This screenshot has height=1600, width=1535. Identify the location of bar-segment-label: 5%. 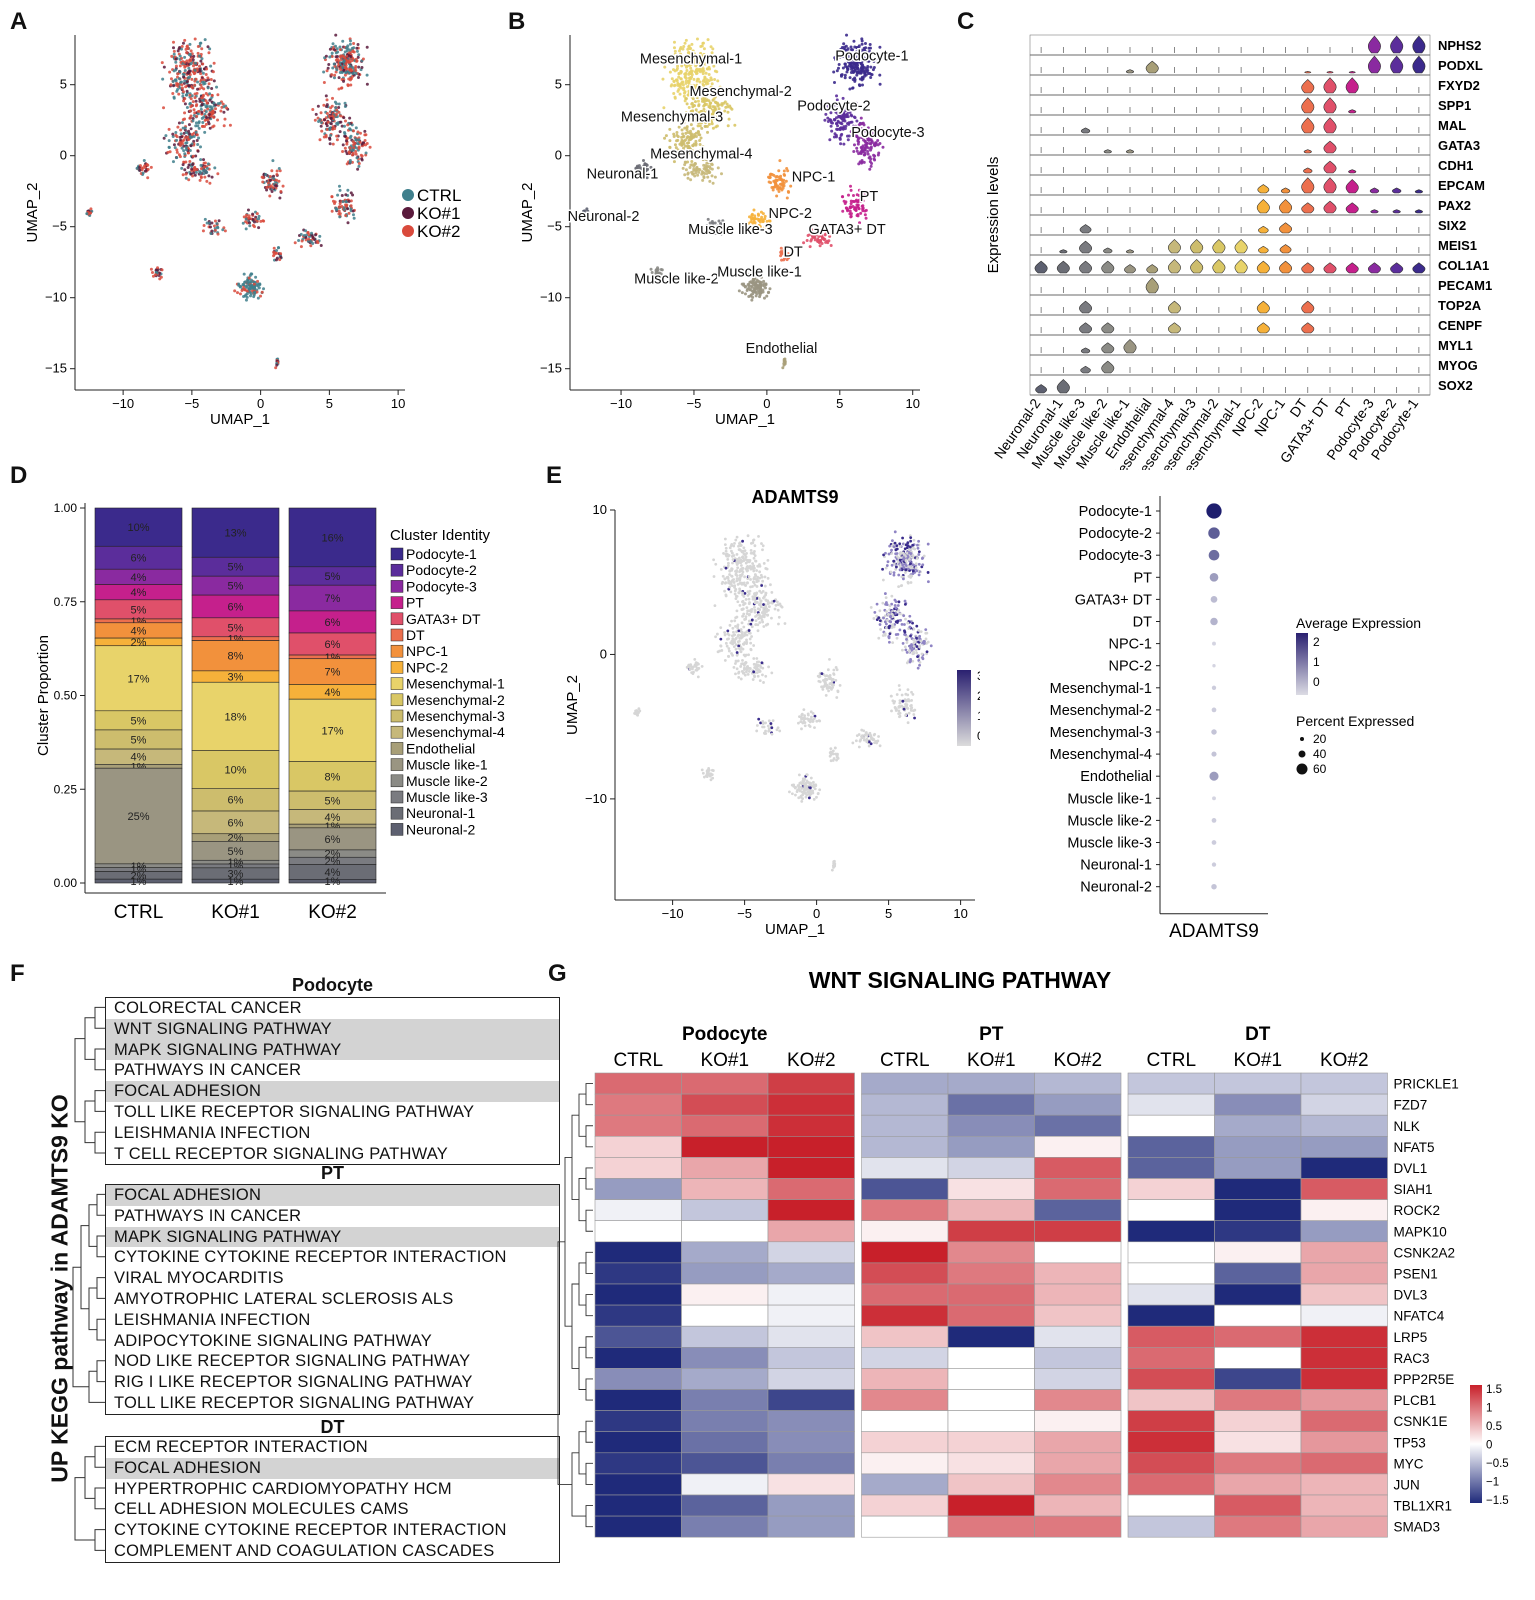
(139, 741).